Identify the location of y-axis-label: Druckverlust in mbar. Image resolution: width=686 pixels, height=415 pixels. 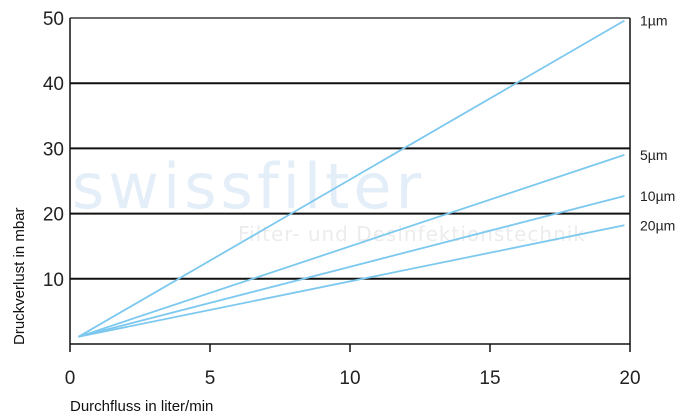
(19, 276).